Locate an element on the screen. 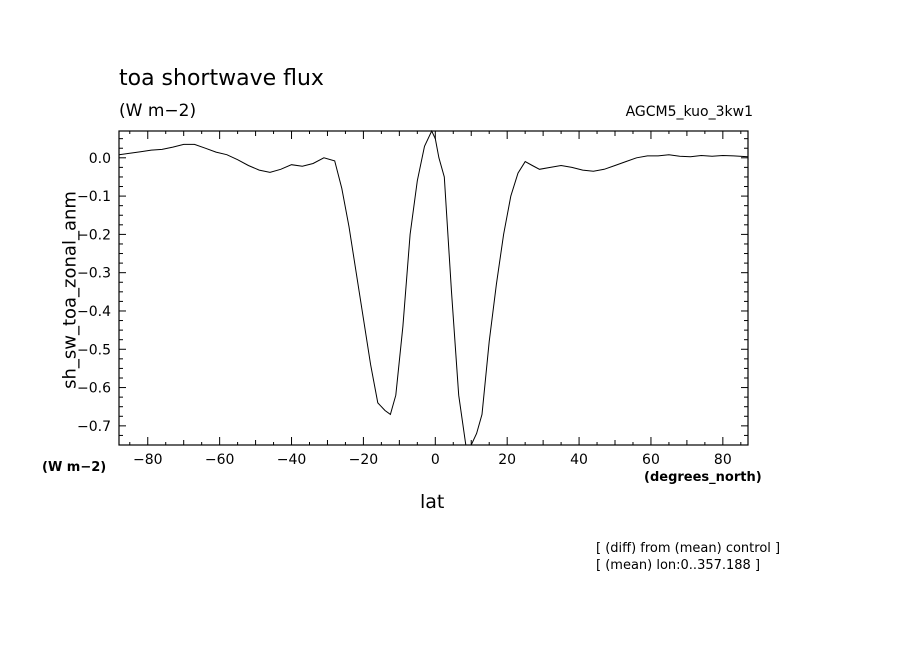 This screenshot has width=904, height=654. x-tick-label: −80 is located at coordinates (148, 460).